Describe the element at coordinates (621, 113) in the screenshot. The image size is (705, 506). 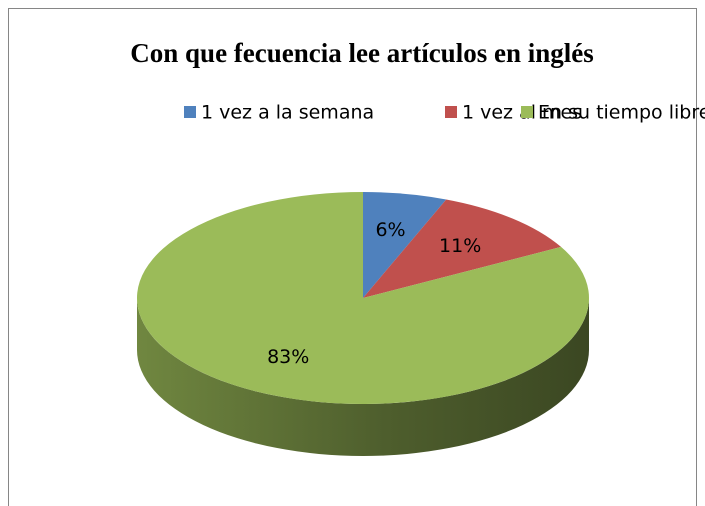
I see `legend-label: En su tiempo libre` at that location.